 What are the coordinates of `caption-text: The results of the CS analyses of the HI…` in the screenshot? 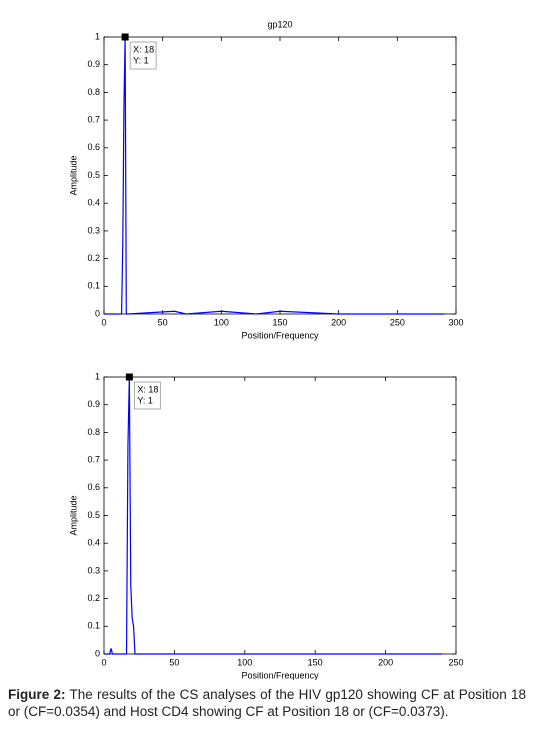 It's located at (267, 703).